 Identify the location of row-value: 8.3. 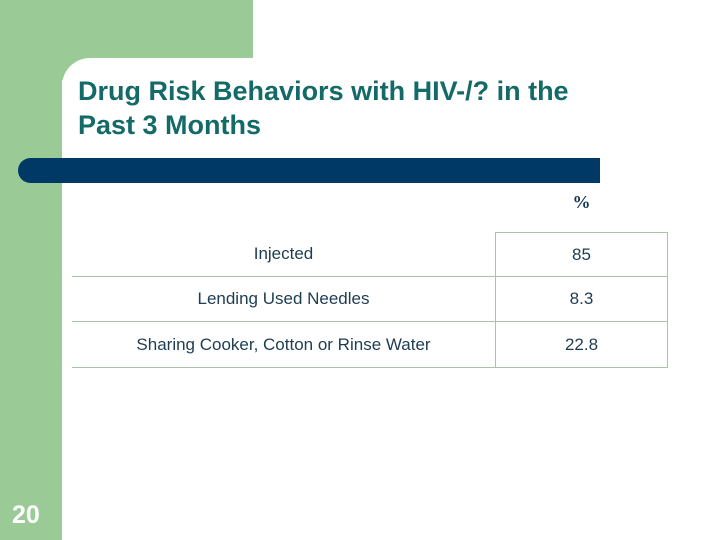
(581, 299).